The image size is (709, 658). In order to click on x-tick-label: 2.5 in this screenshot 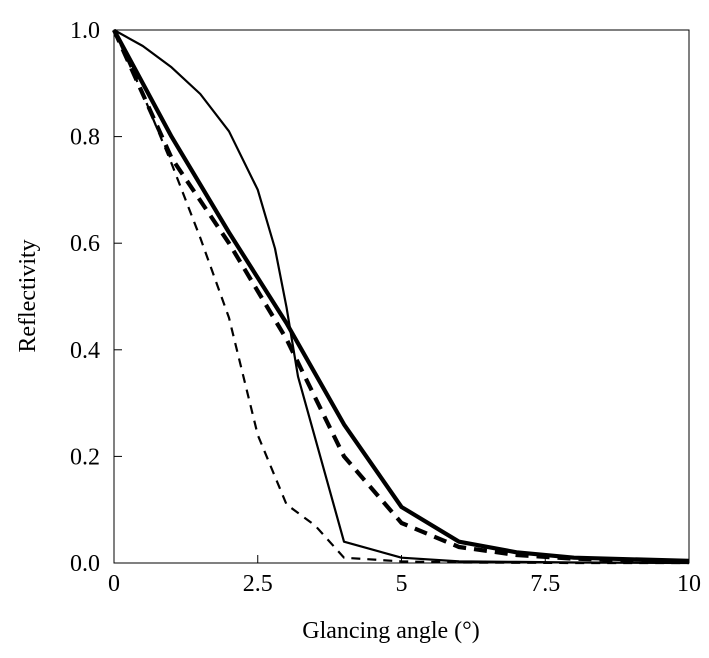, I will do `click(258, 584)`.